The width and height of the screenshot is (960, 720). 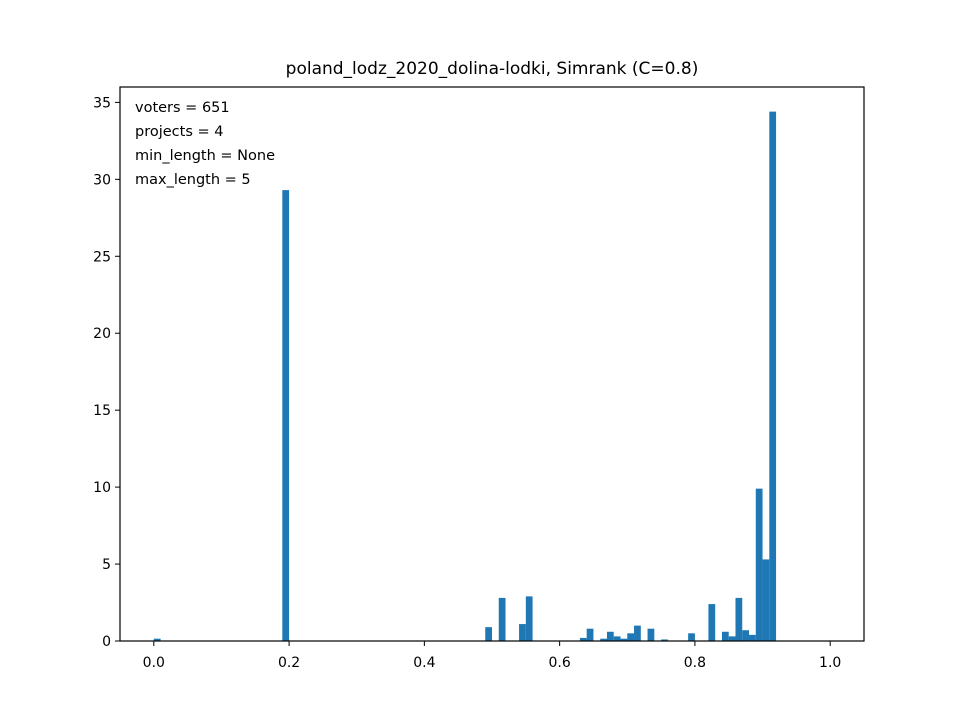 What do you see at coordinates (560, 663) in the screenshot?
I see `x-tick-label: 0.6` at bounding box center [560, 663].